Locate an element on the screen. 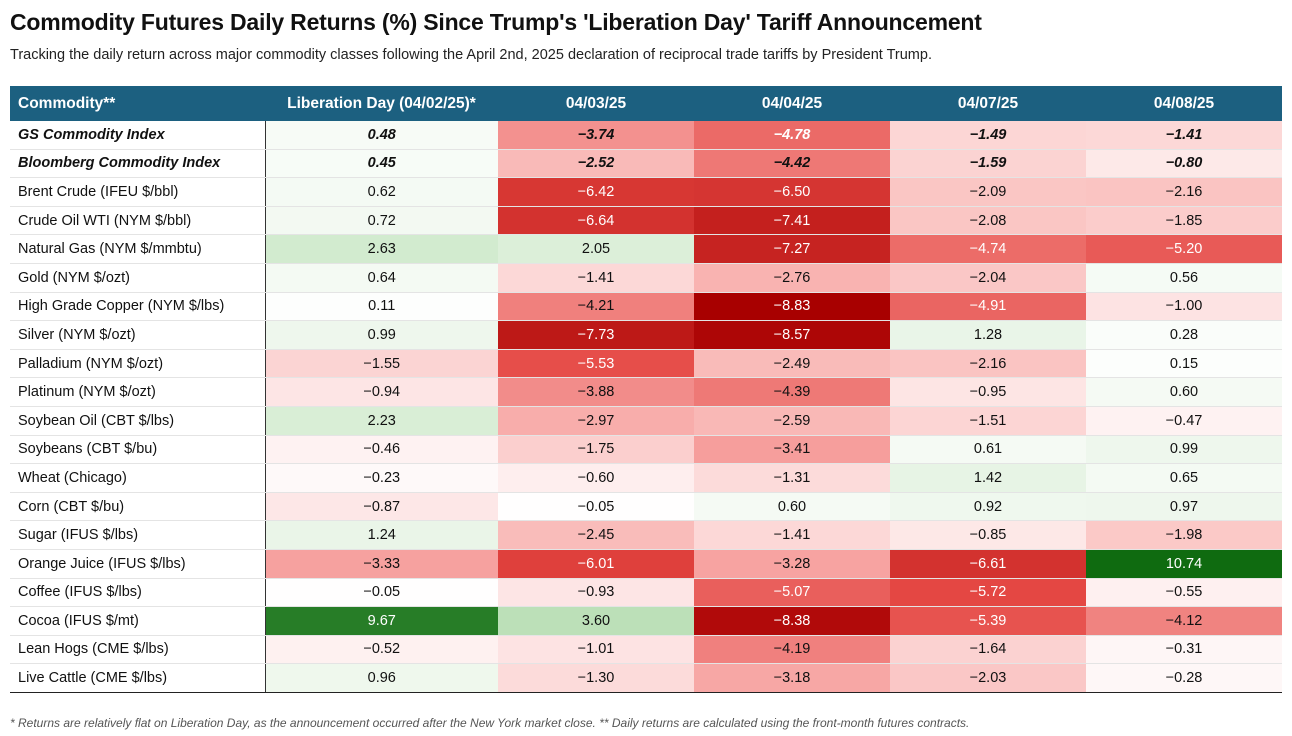 This screenshot has width=1292, height=736. commodity-name: Soybean Oil (CBT $/lbs) is located at coordinates (138, 420).